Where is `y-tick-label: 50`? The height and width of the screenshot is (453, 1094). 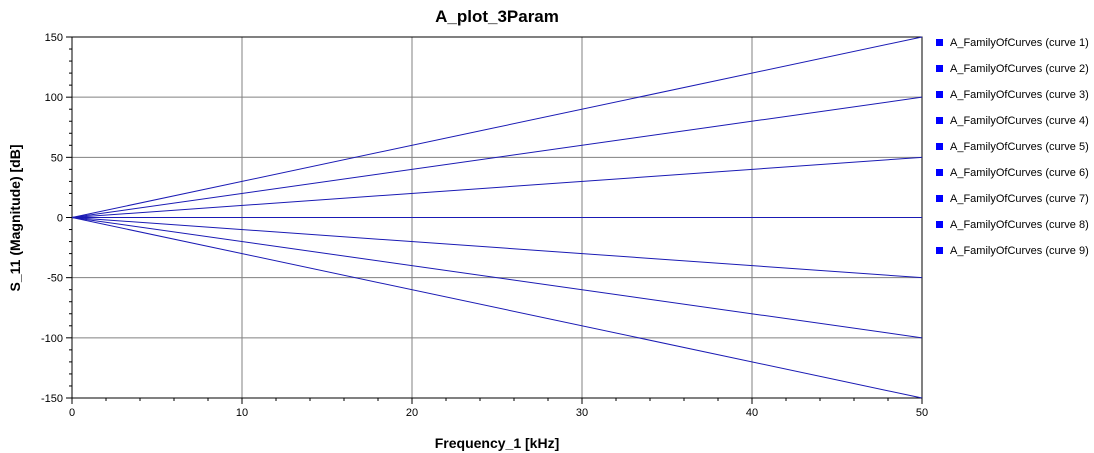
y-tick-label: 50 is located at coordinates (57, 158).